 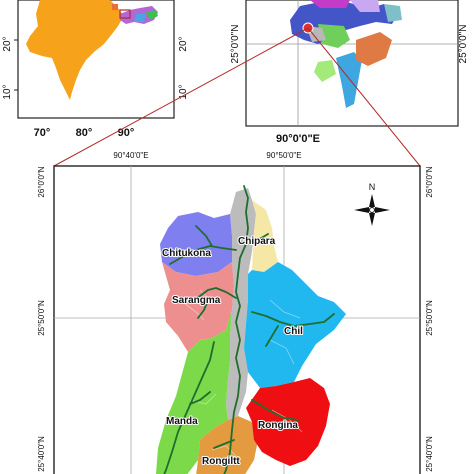 I want to click on region-lavender-basin, so click(x=365, y=6).